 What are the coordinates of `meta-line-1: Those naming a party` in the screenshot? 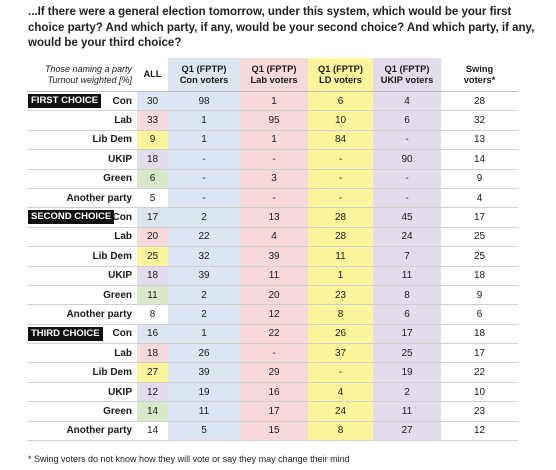 It's located at (88, 68).